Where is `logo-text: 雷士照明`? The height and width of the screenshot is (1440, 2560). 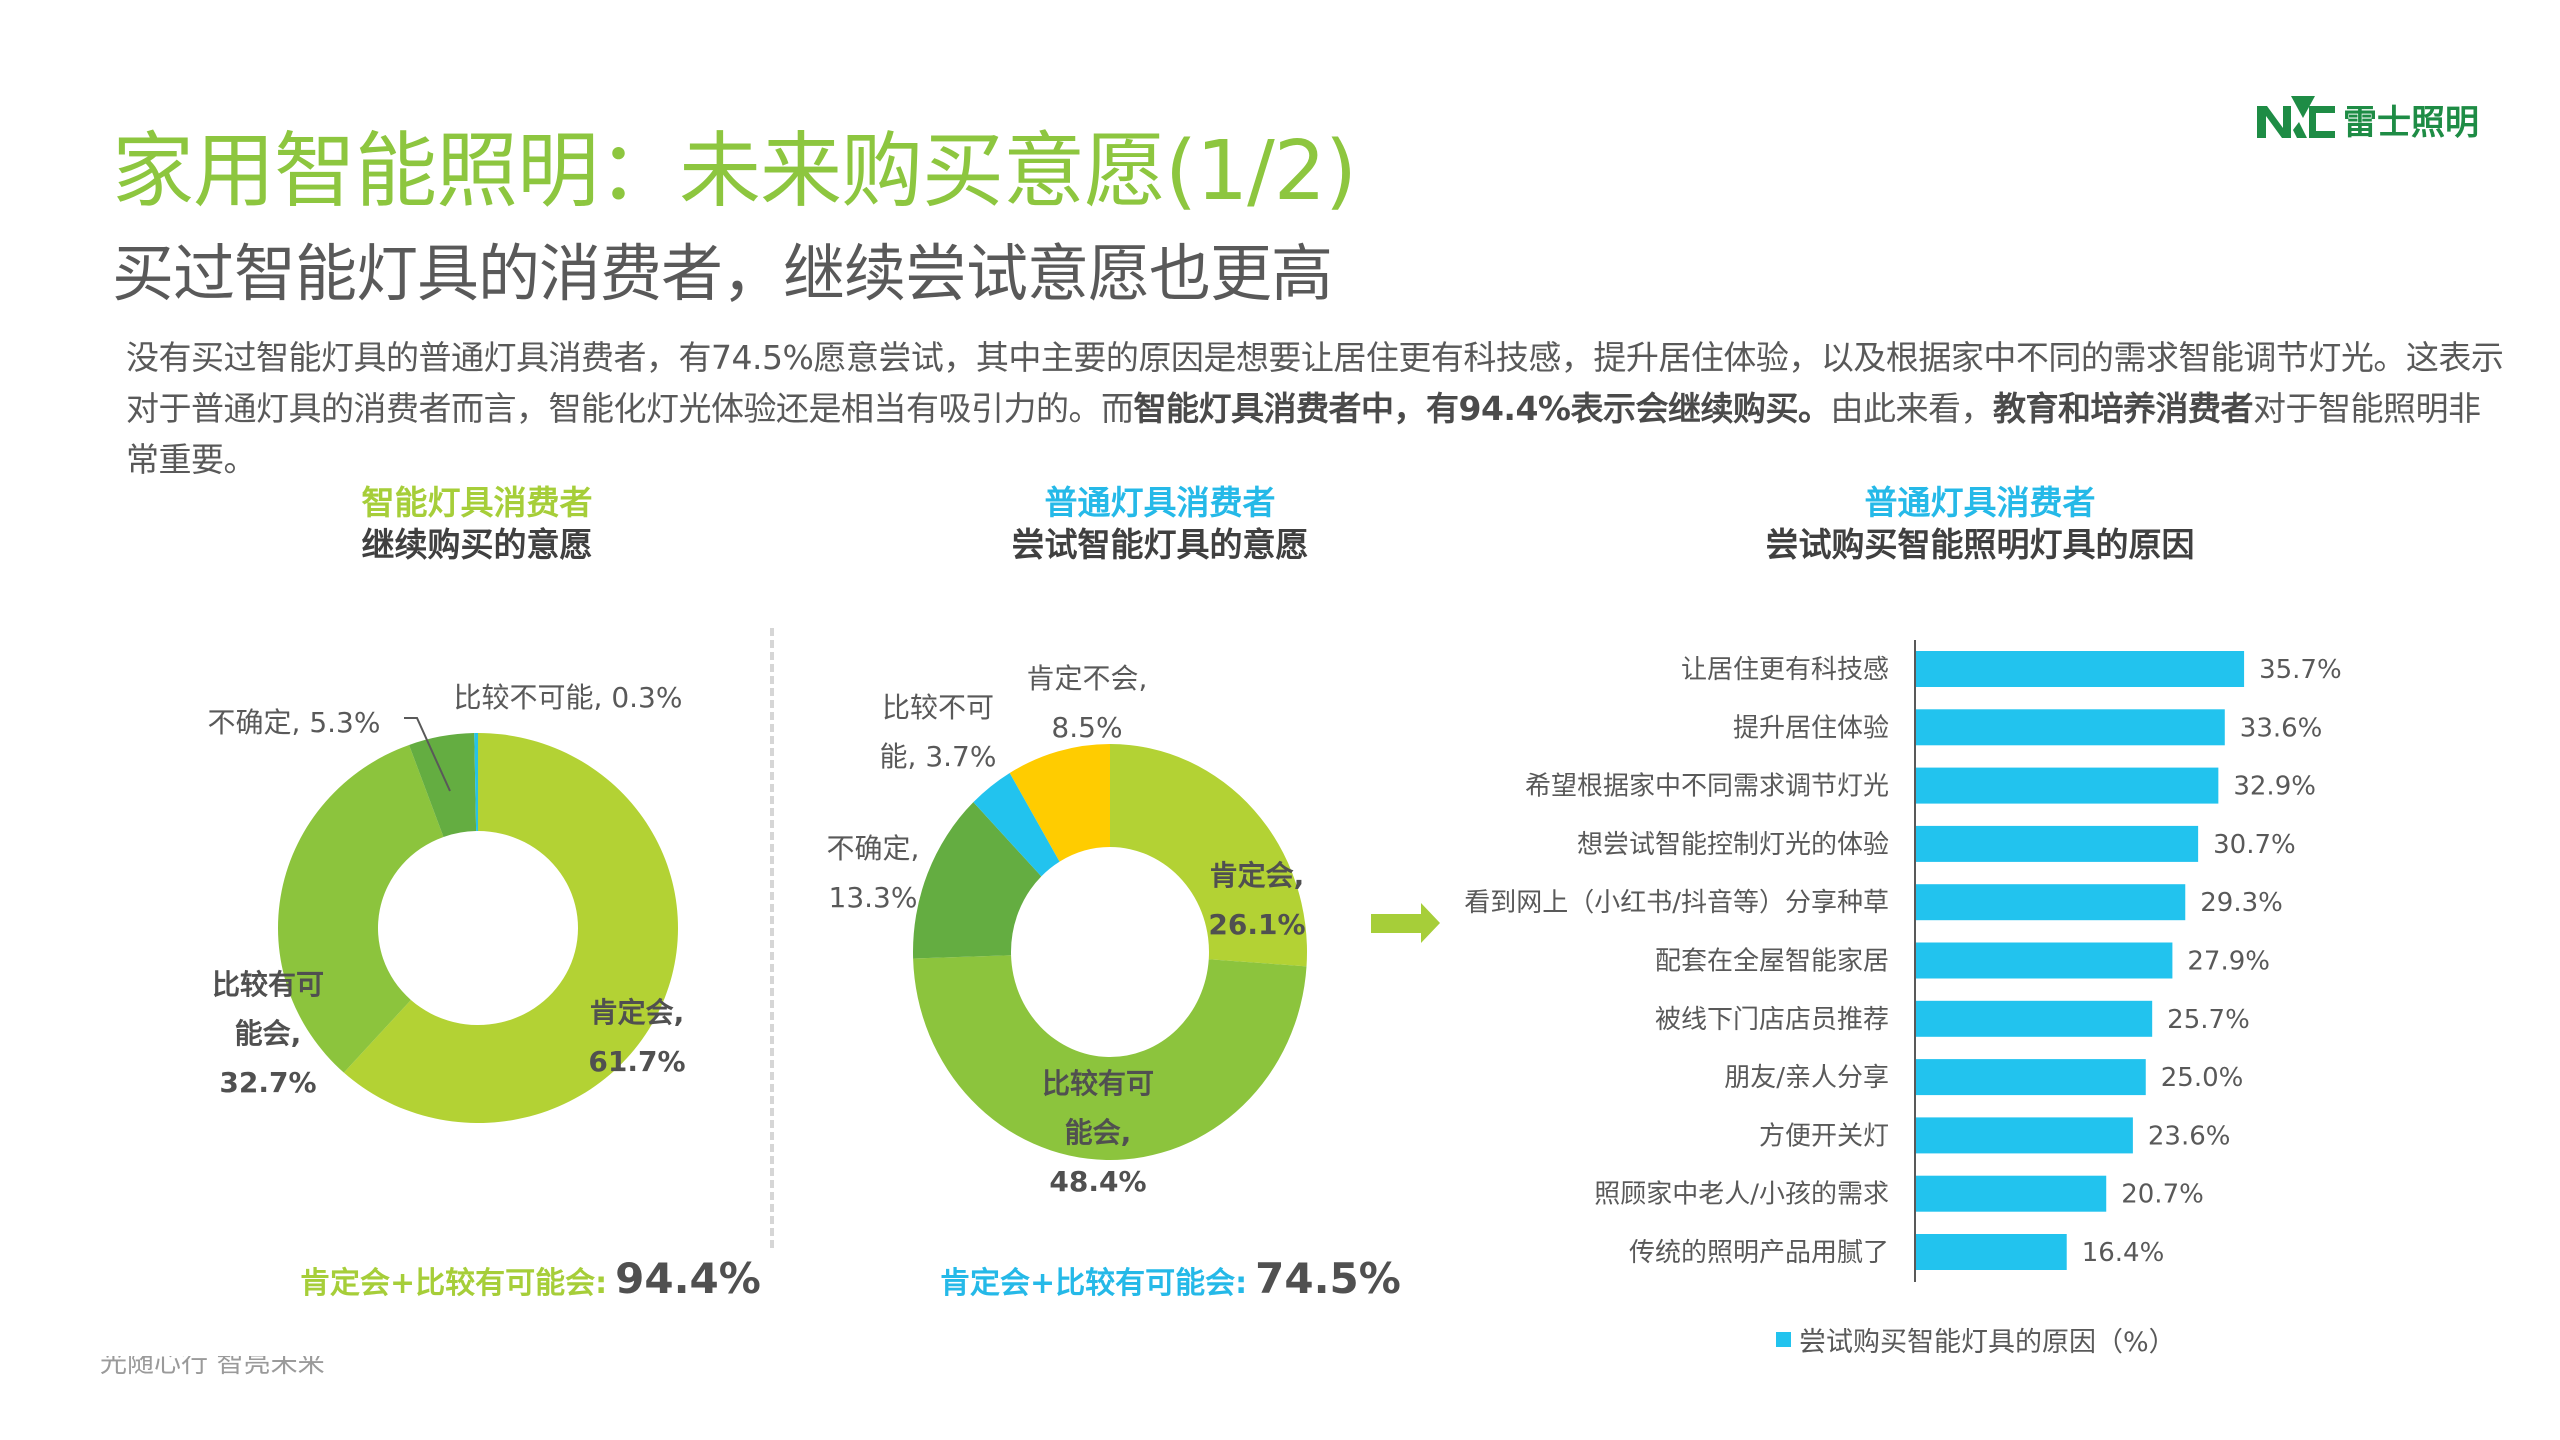
logo-text: 雷士照明 is located at coordinates (2411, 122).